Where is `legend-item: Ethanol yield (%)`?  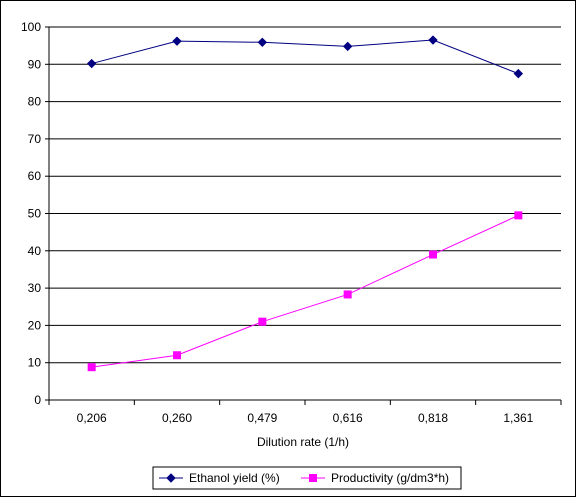
legend-item: Ethanol yield (%) is located at coordinates (219, 478).